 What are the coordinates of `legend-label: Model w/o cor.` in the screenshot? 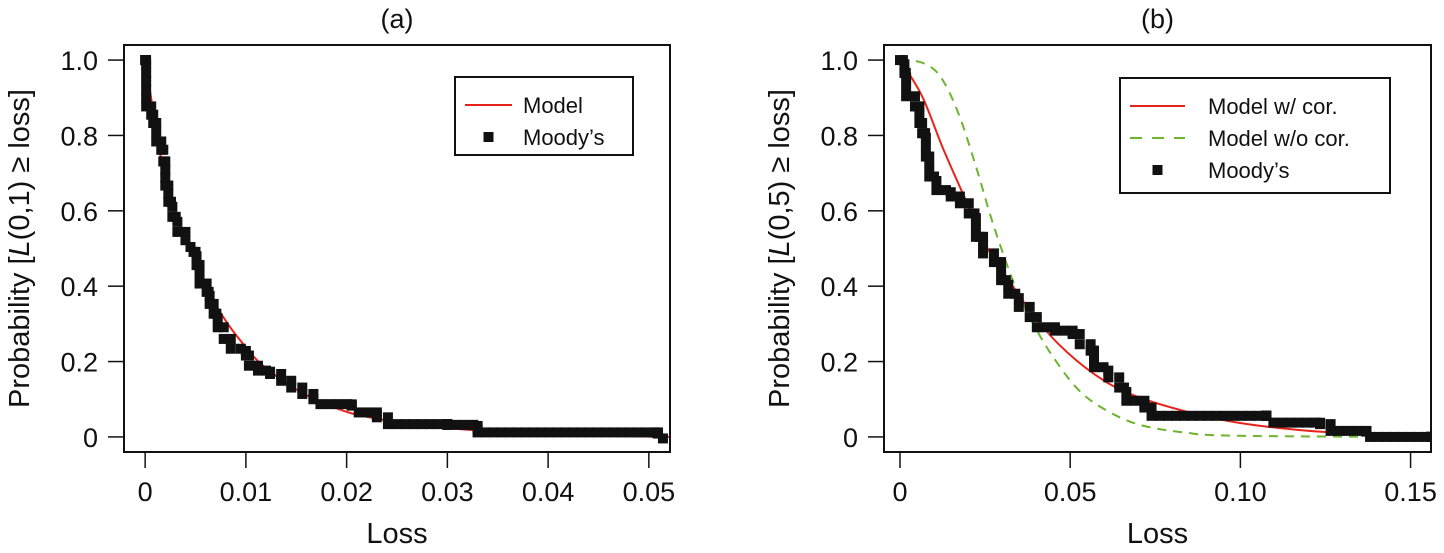 It's located at (1279, 138).